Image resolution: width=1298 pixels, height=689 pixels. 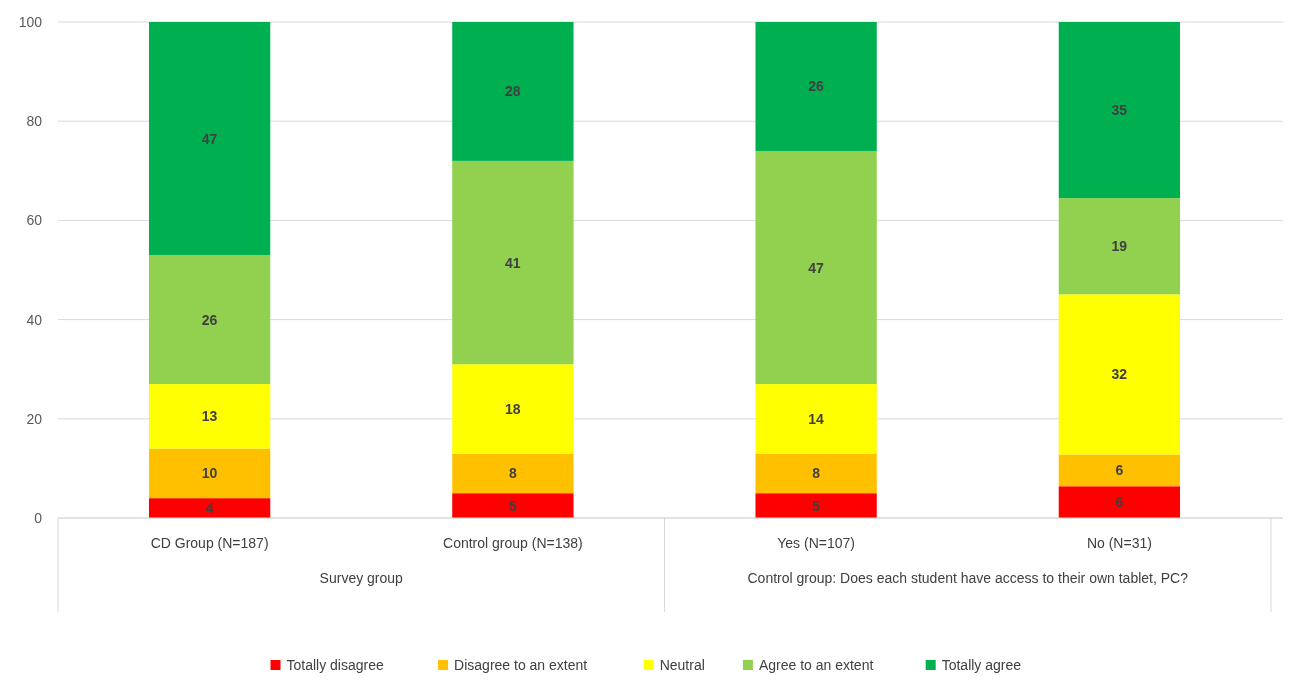 I want to click on data-label: 19, so click(x=1119, y=246).